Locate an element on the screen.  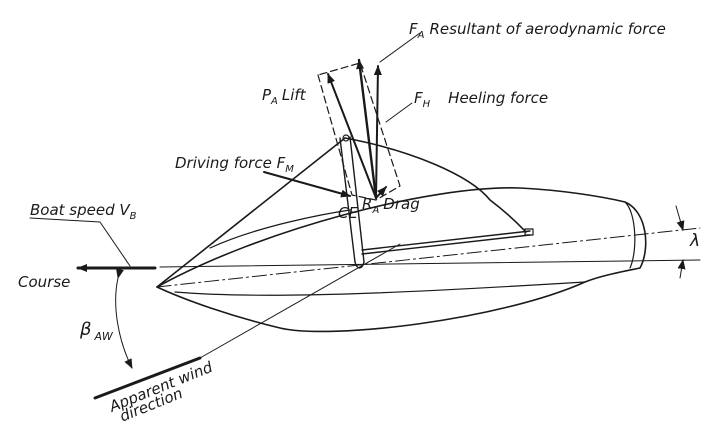
heeling-force-label: FH Heeling force is located at coordinates (481, 99).